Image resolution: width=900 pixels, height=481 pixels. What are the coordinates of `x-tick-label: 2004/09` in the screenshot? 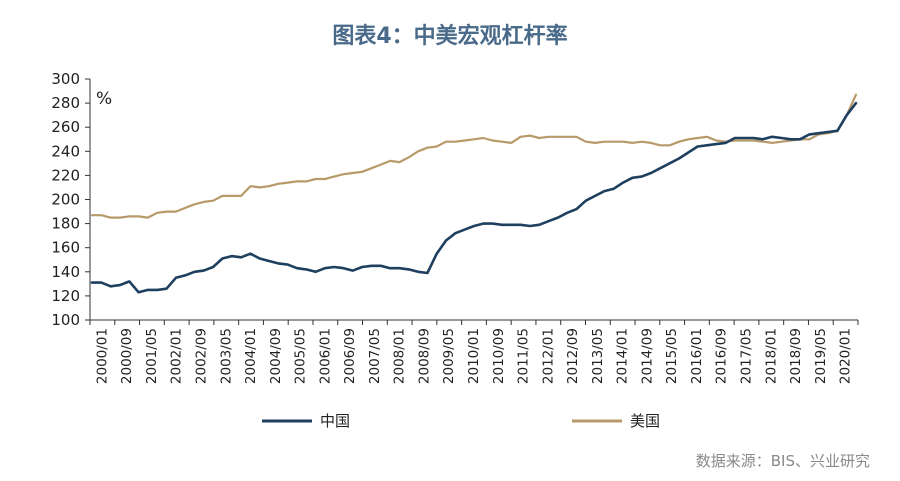 It's located at (276, 356).